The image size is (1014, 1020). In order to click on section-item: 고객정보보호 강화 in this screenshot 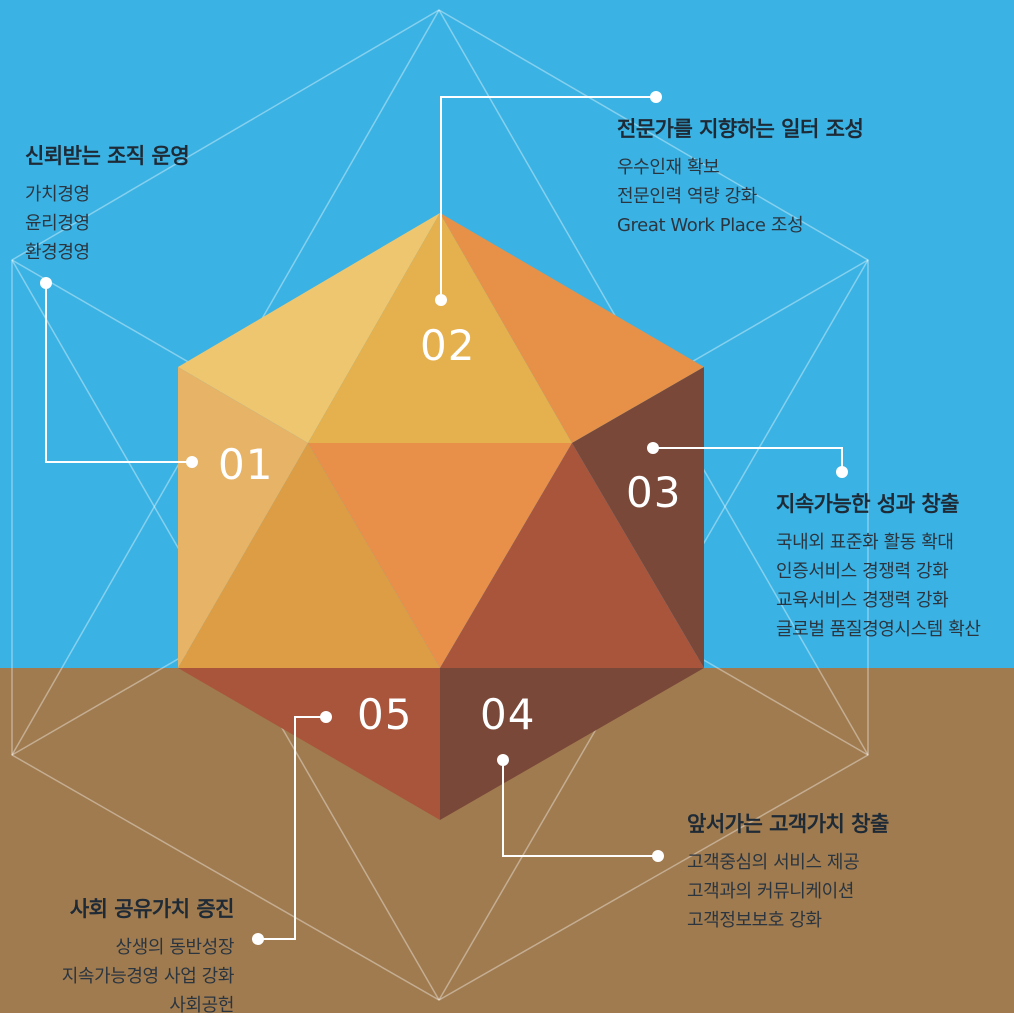, I will do `click(754, 920)`.